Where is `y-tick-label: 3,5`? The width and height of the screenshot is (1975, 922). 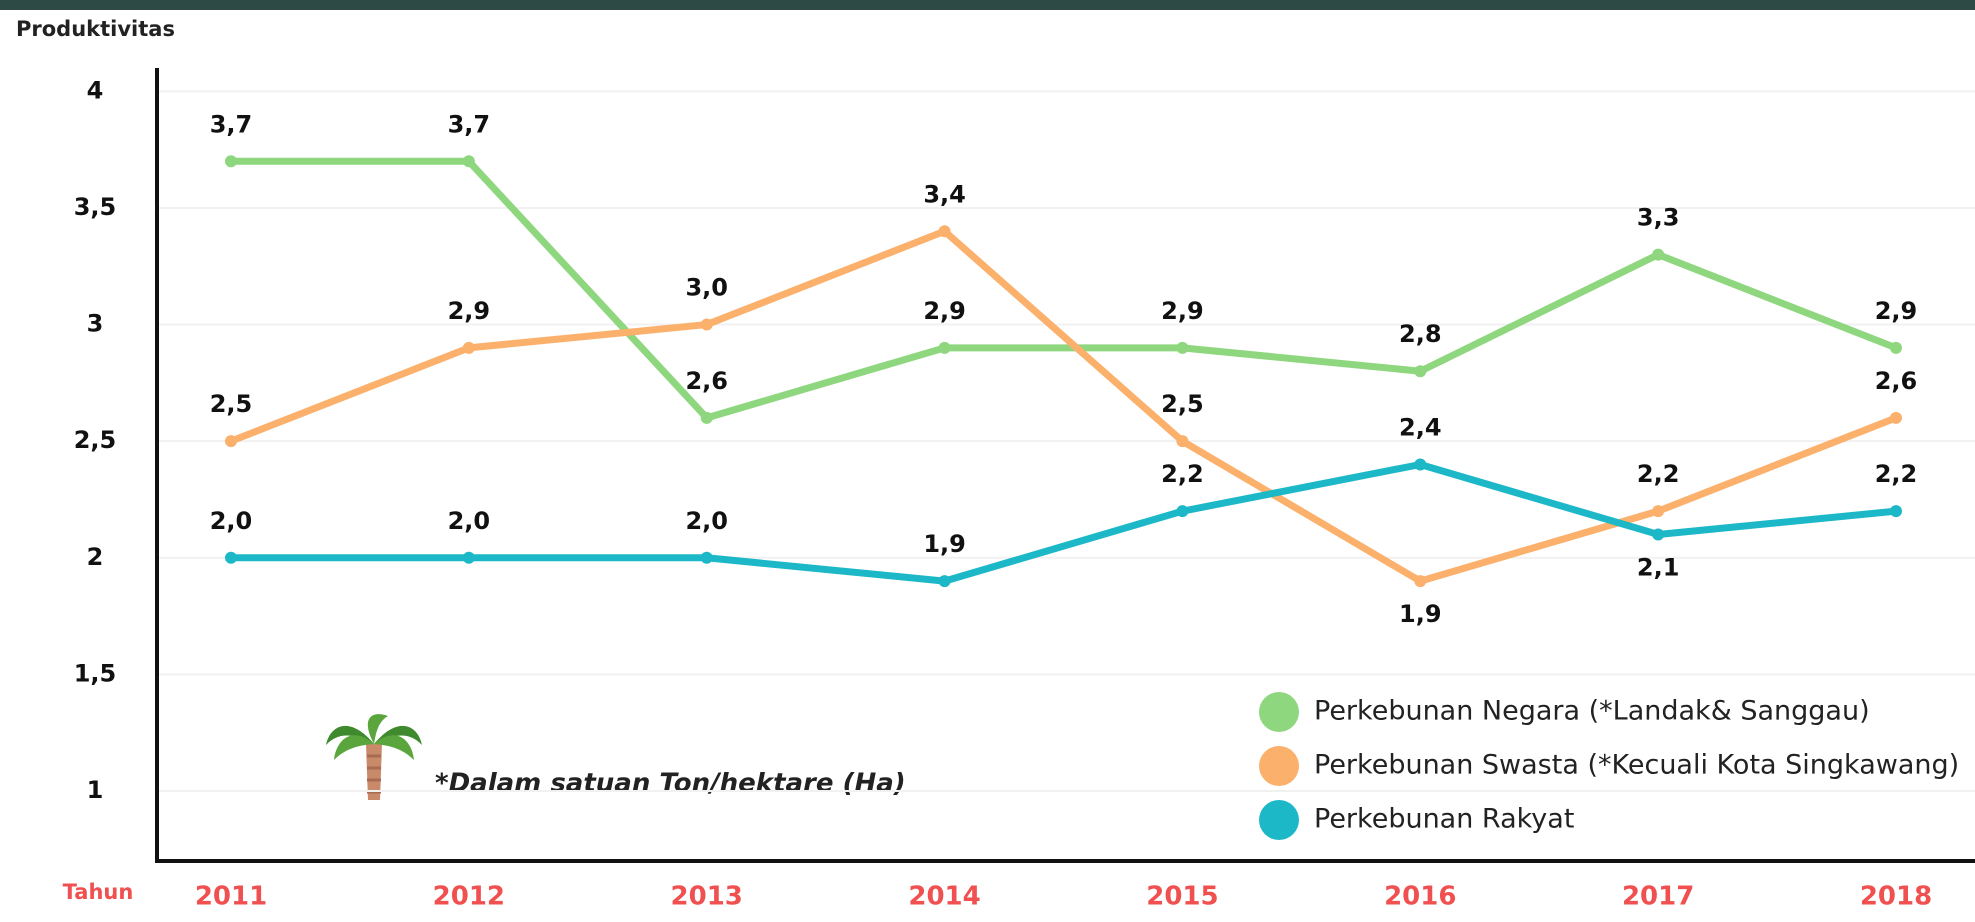 y-tick-label: 3,5 is located at coordinates (95, 207).